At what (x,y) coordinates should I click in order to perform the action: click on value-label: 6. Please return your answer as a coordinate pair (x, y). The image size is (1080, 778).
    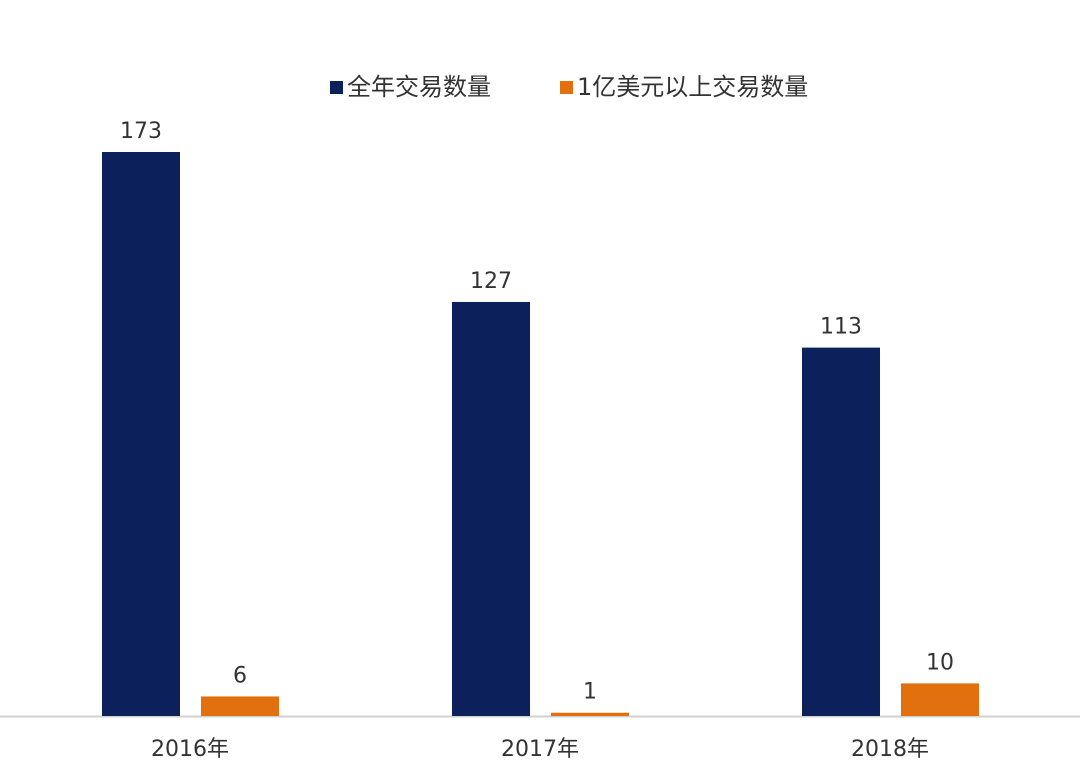
    Looking at the image, I should click on (240, 675).